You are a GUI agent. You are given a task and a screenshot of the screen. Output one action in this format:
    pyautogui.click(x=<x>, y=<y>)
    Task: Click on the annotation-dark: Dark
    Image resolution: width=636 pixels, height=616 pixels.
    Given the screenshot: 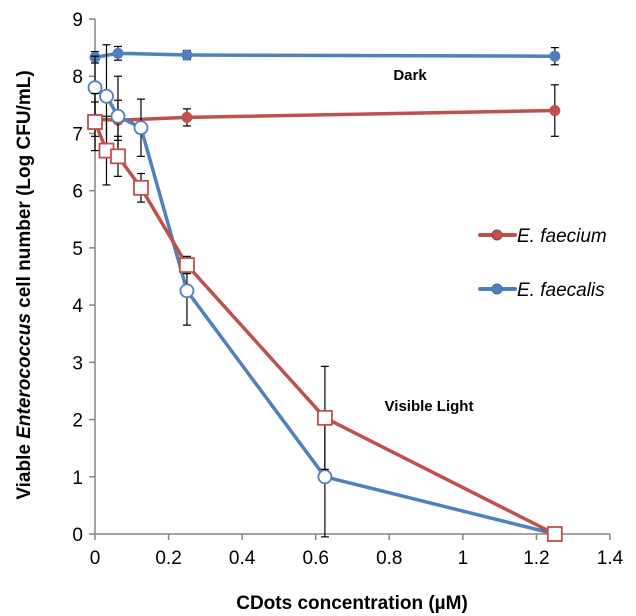 What is the action you would take?
    pyautogui.click(x=410, y=75)
    